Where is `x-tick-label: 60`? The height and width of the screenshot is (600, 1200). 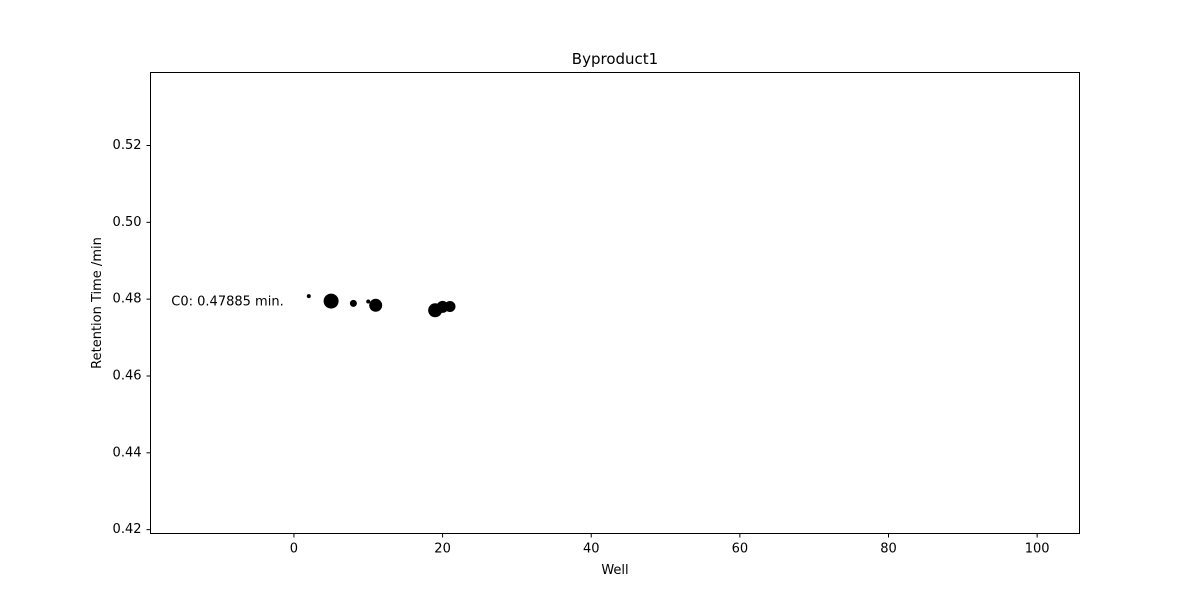 x-tick-label: 60 is located at coordinates (740, 549).